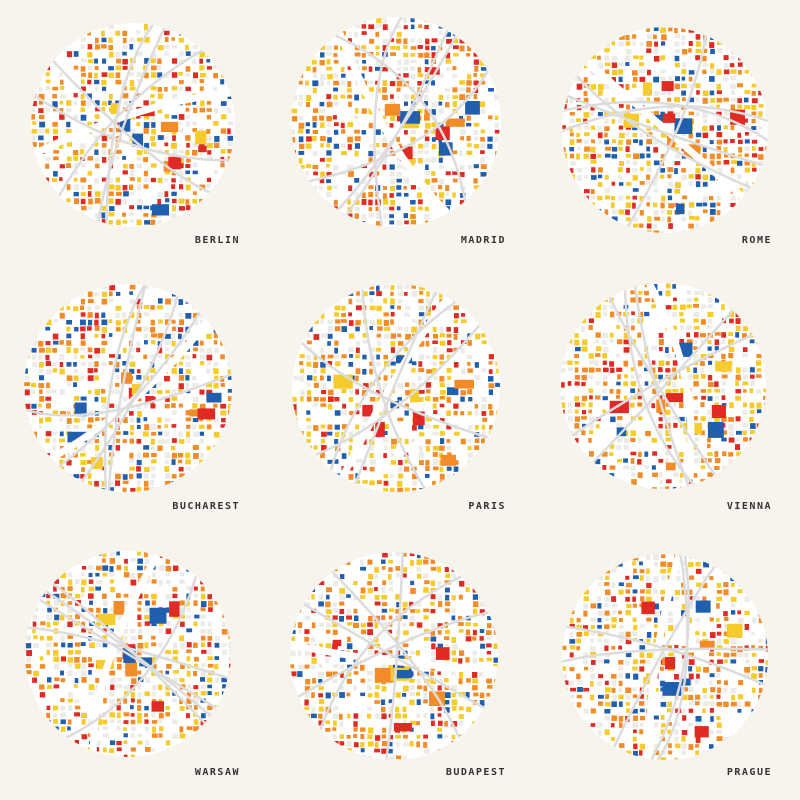 The width and height of the screenshot is (800, 800). Describe the element at coordinates (756, 240) in the screenshot. I see `city-label: ROME` at that location.